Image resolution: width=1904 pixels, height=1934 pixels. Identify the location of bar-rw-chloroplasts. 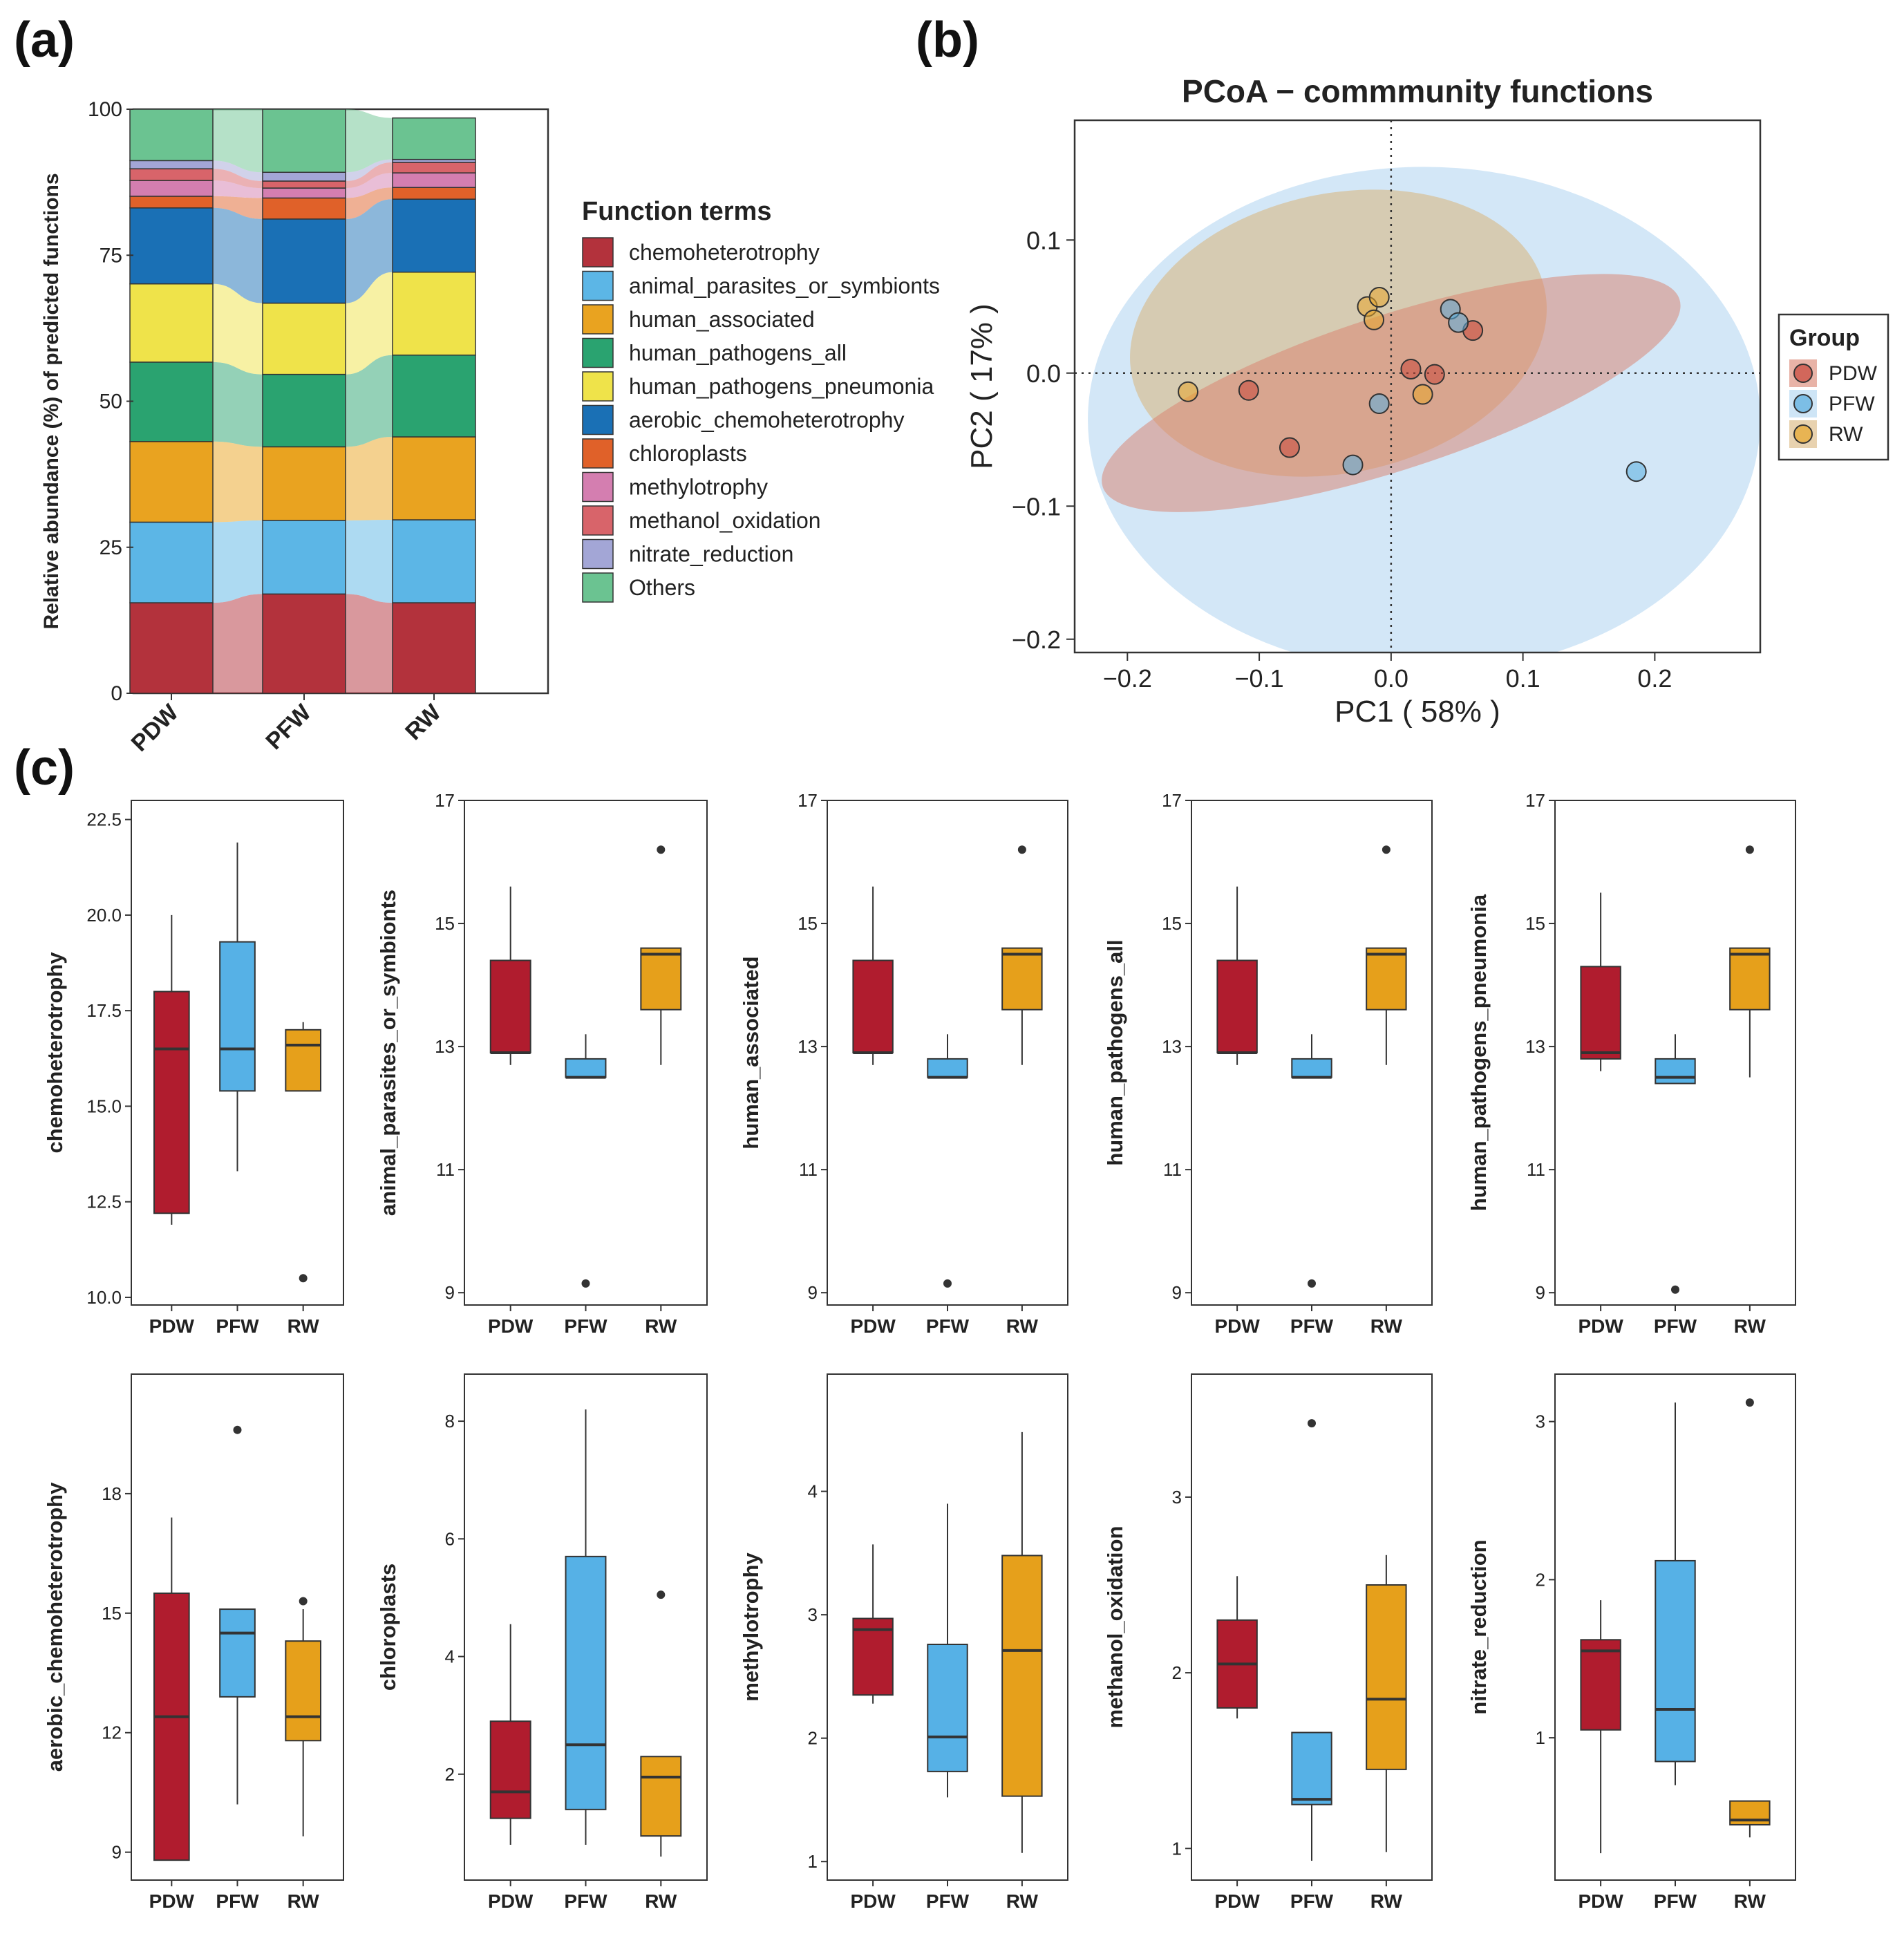
(434, 193).